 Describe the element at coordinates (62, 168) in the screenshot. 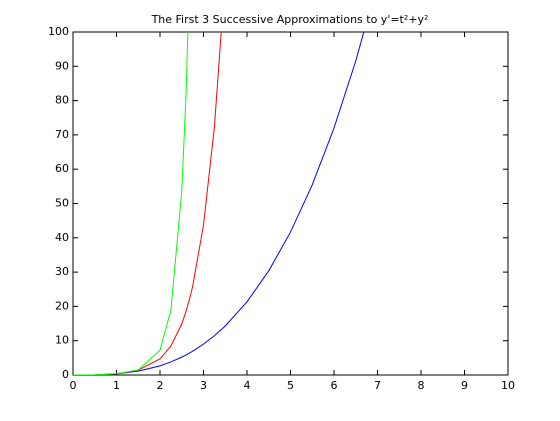

I see `y-tick-label: 60` at that location.